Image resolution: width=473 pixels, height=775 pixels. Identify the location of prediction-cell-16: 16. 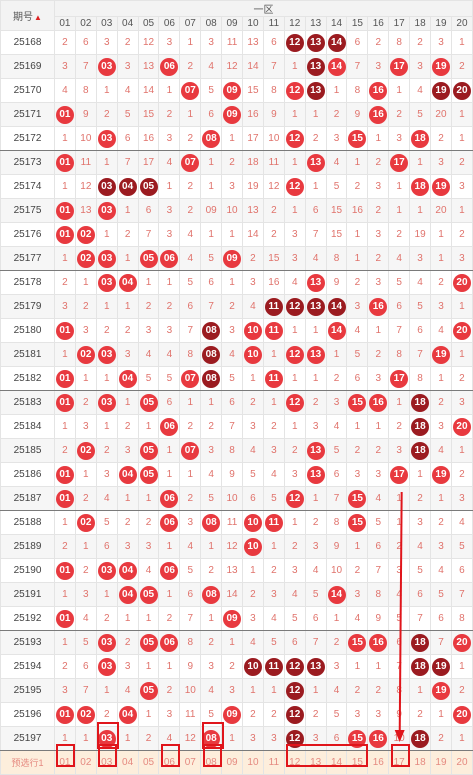
(378, 762).